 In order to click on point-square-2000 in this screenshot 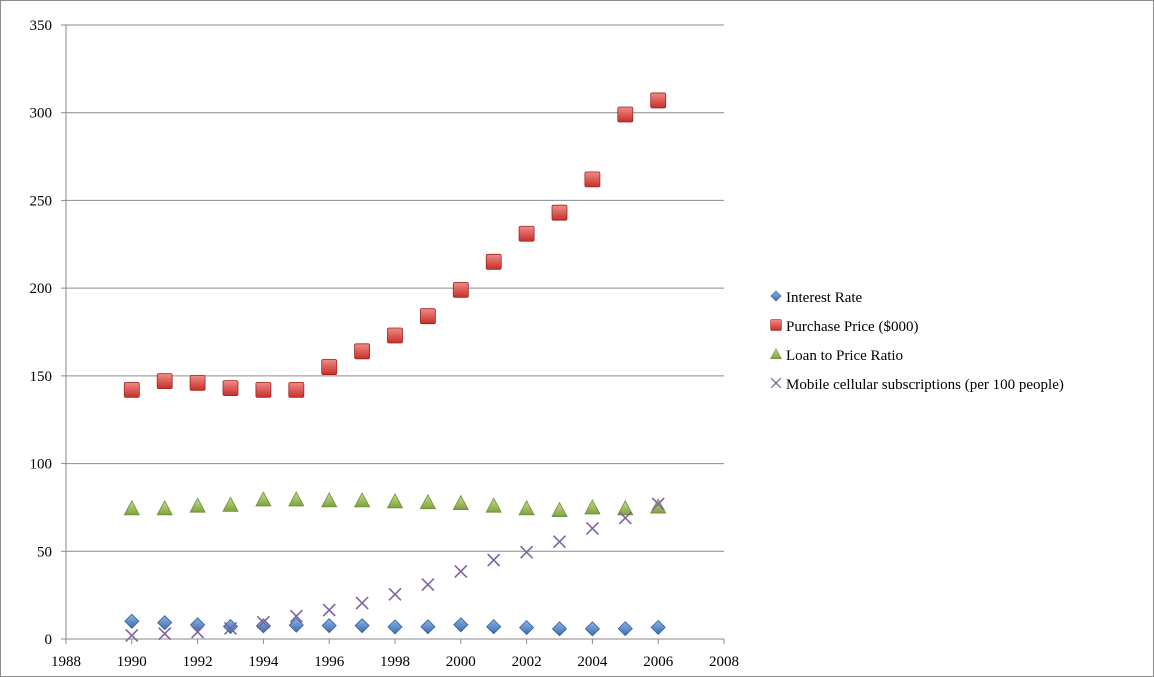, I will do `click(460, 289)`.